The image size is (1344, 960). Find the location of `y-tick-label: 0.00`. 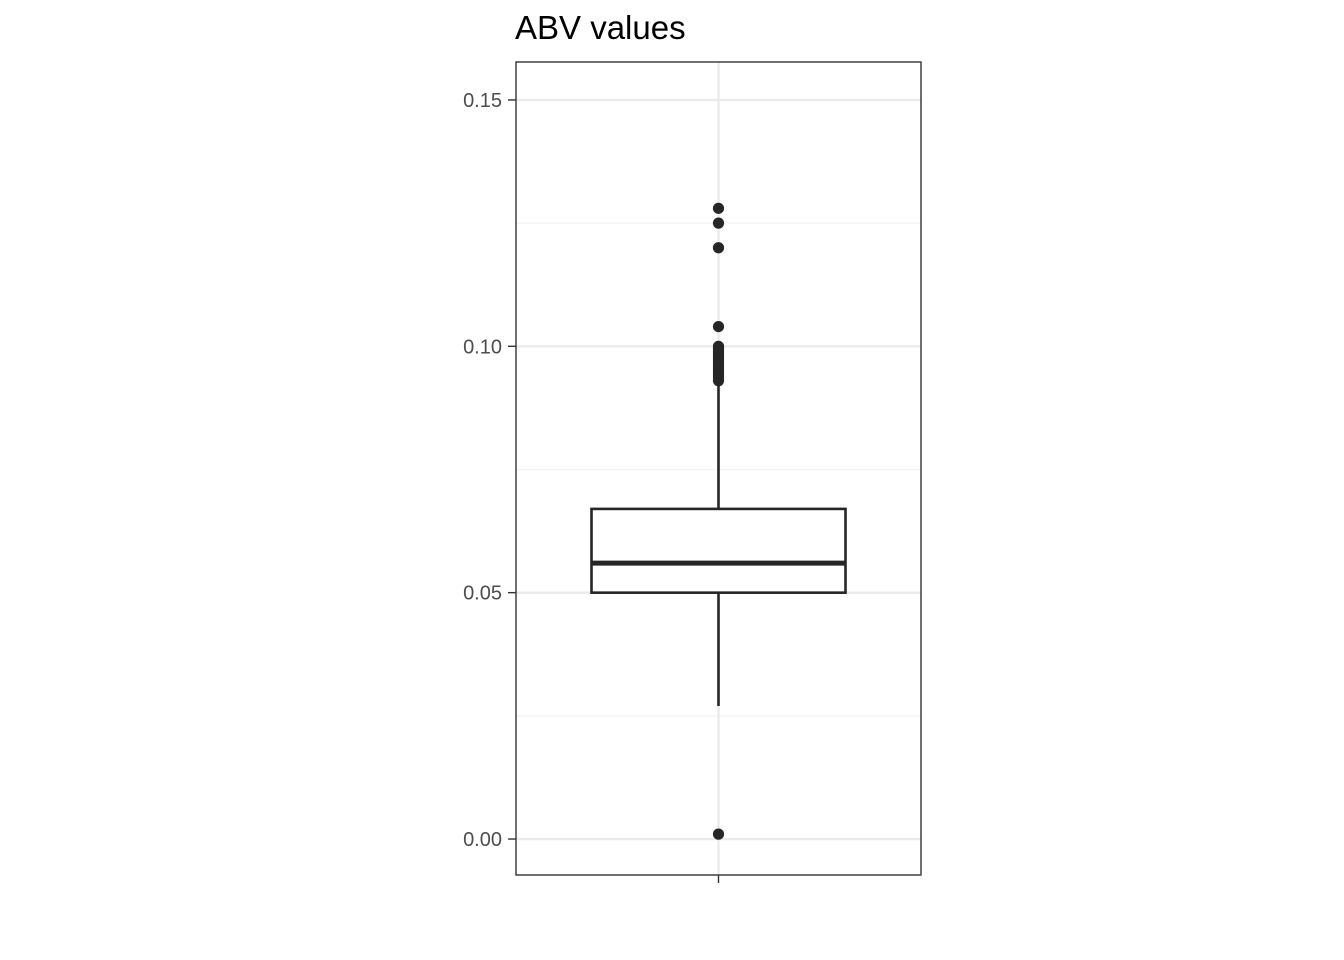

y-tick-label: 0.00 is located at coordinates (482, 840).